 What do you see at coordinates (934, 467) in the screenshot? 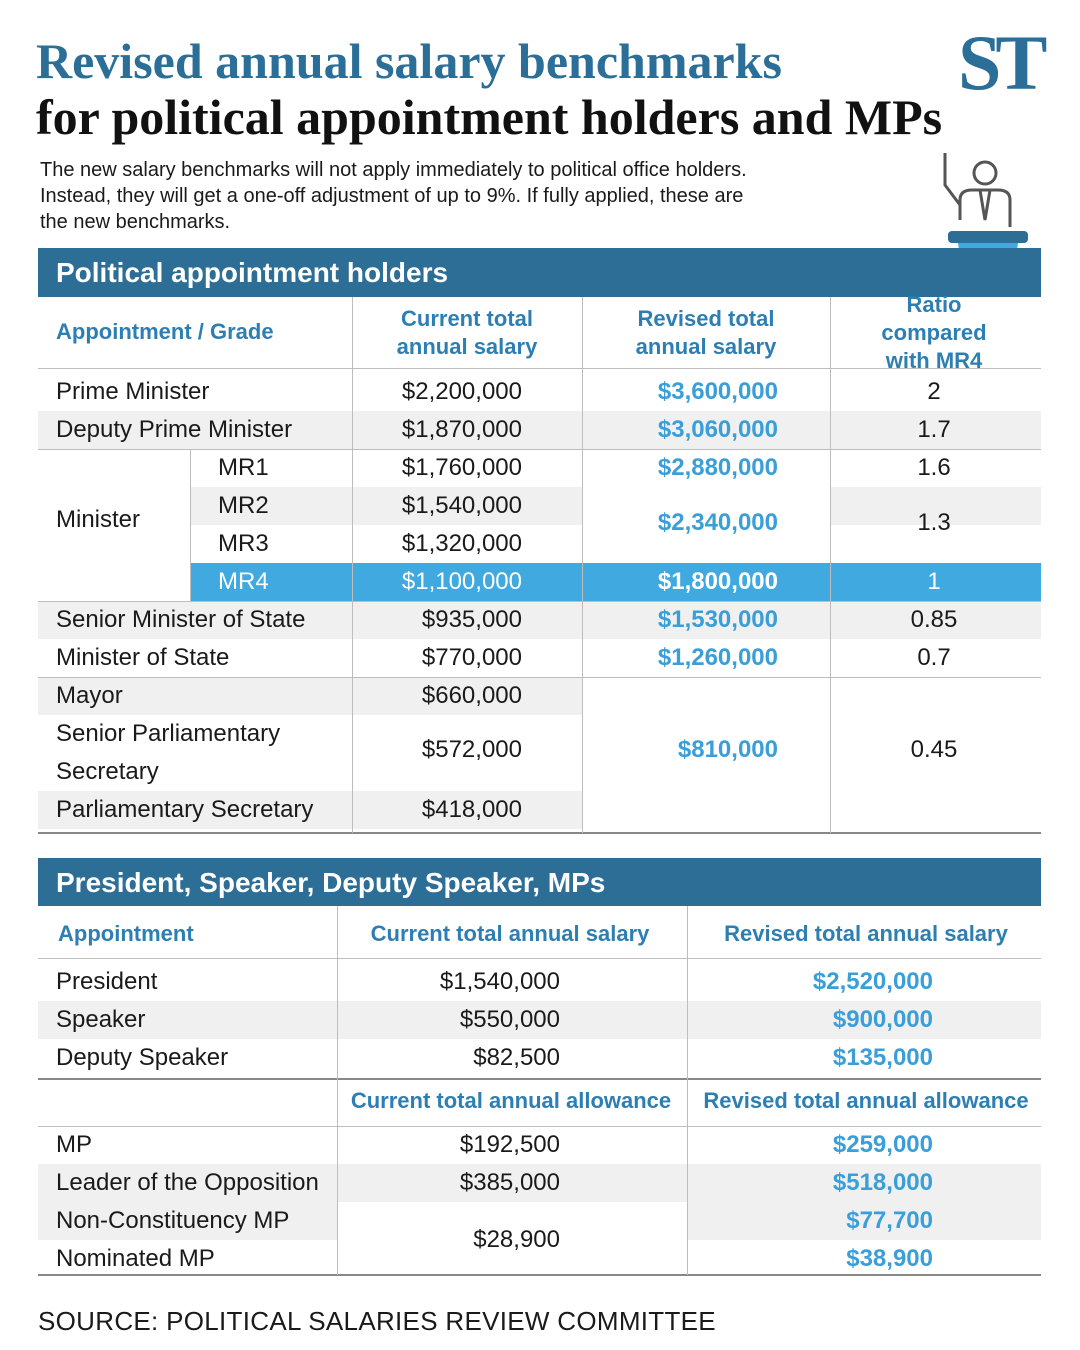
I see `cell: 1.6` at bounding box center [934, 467].